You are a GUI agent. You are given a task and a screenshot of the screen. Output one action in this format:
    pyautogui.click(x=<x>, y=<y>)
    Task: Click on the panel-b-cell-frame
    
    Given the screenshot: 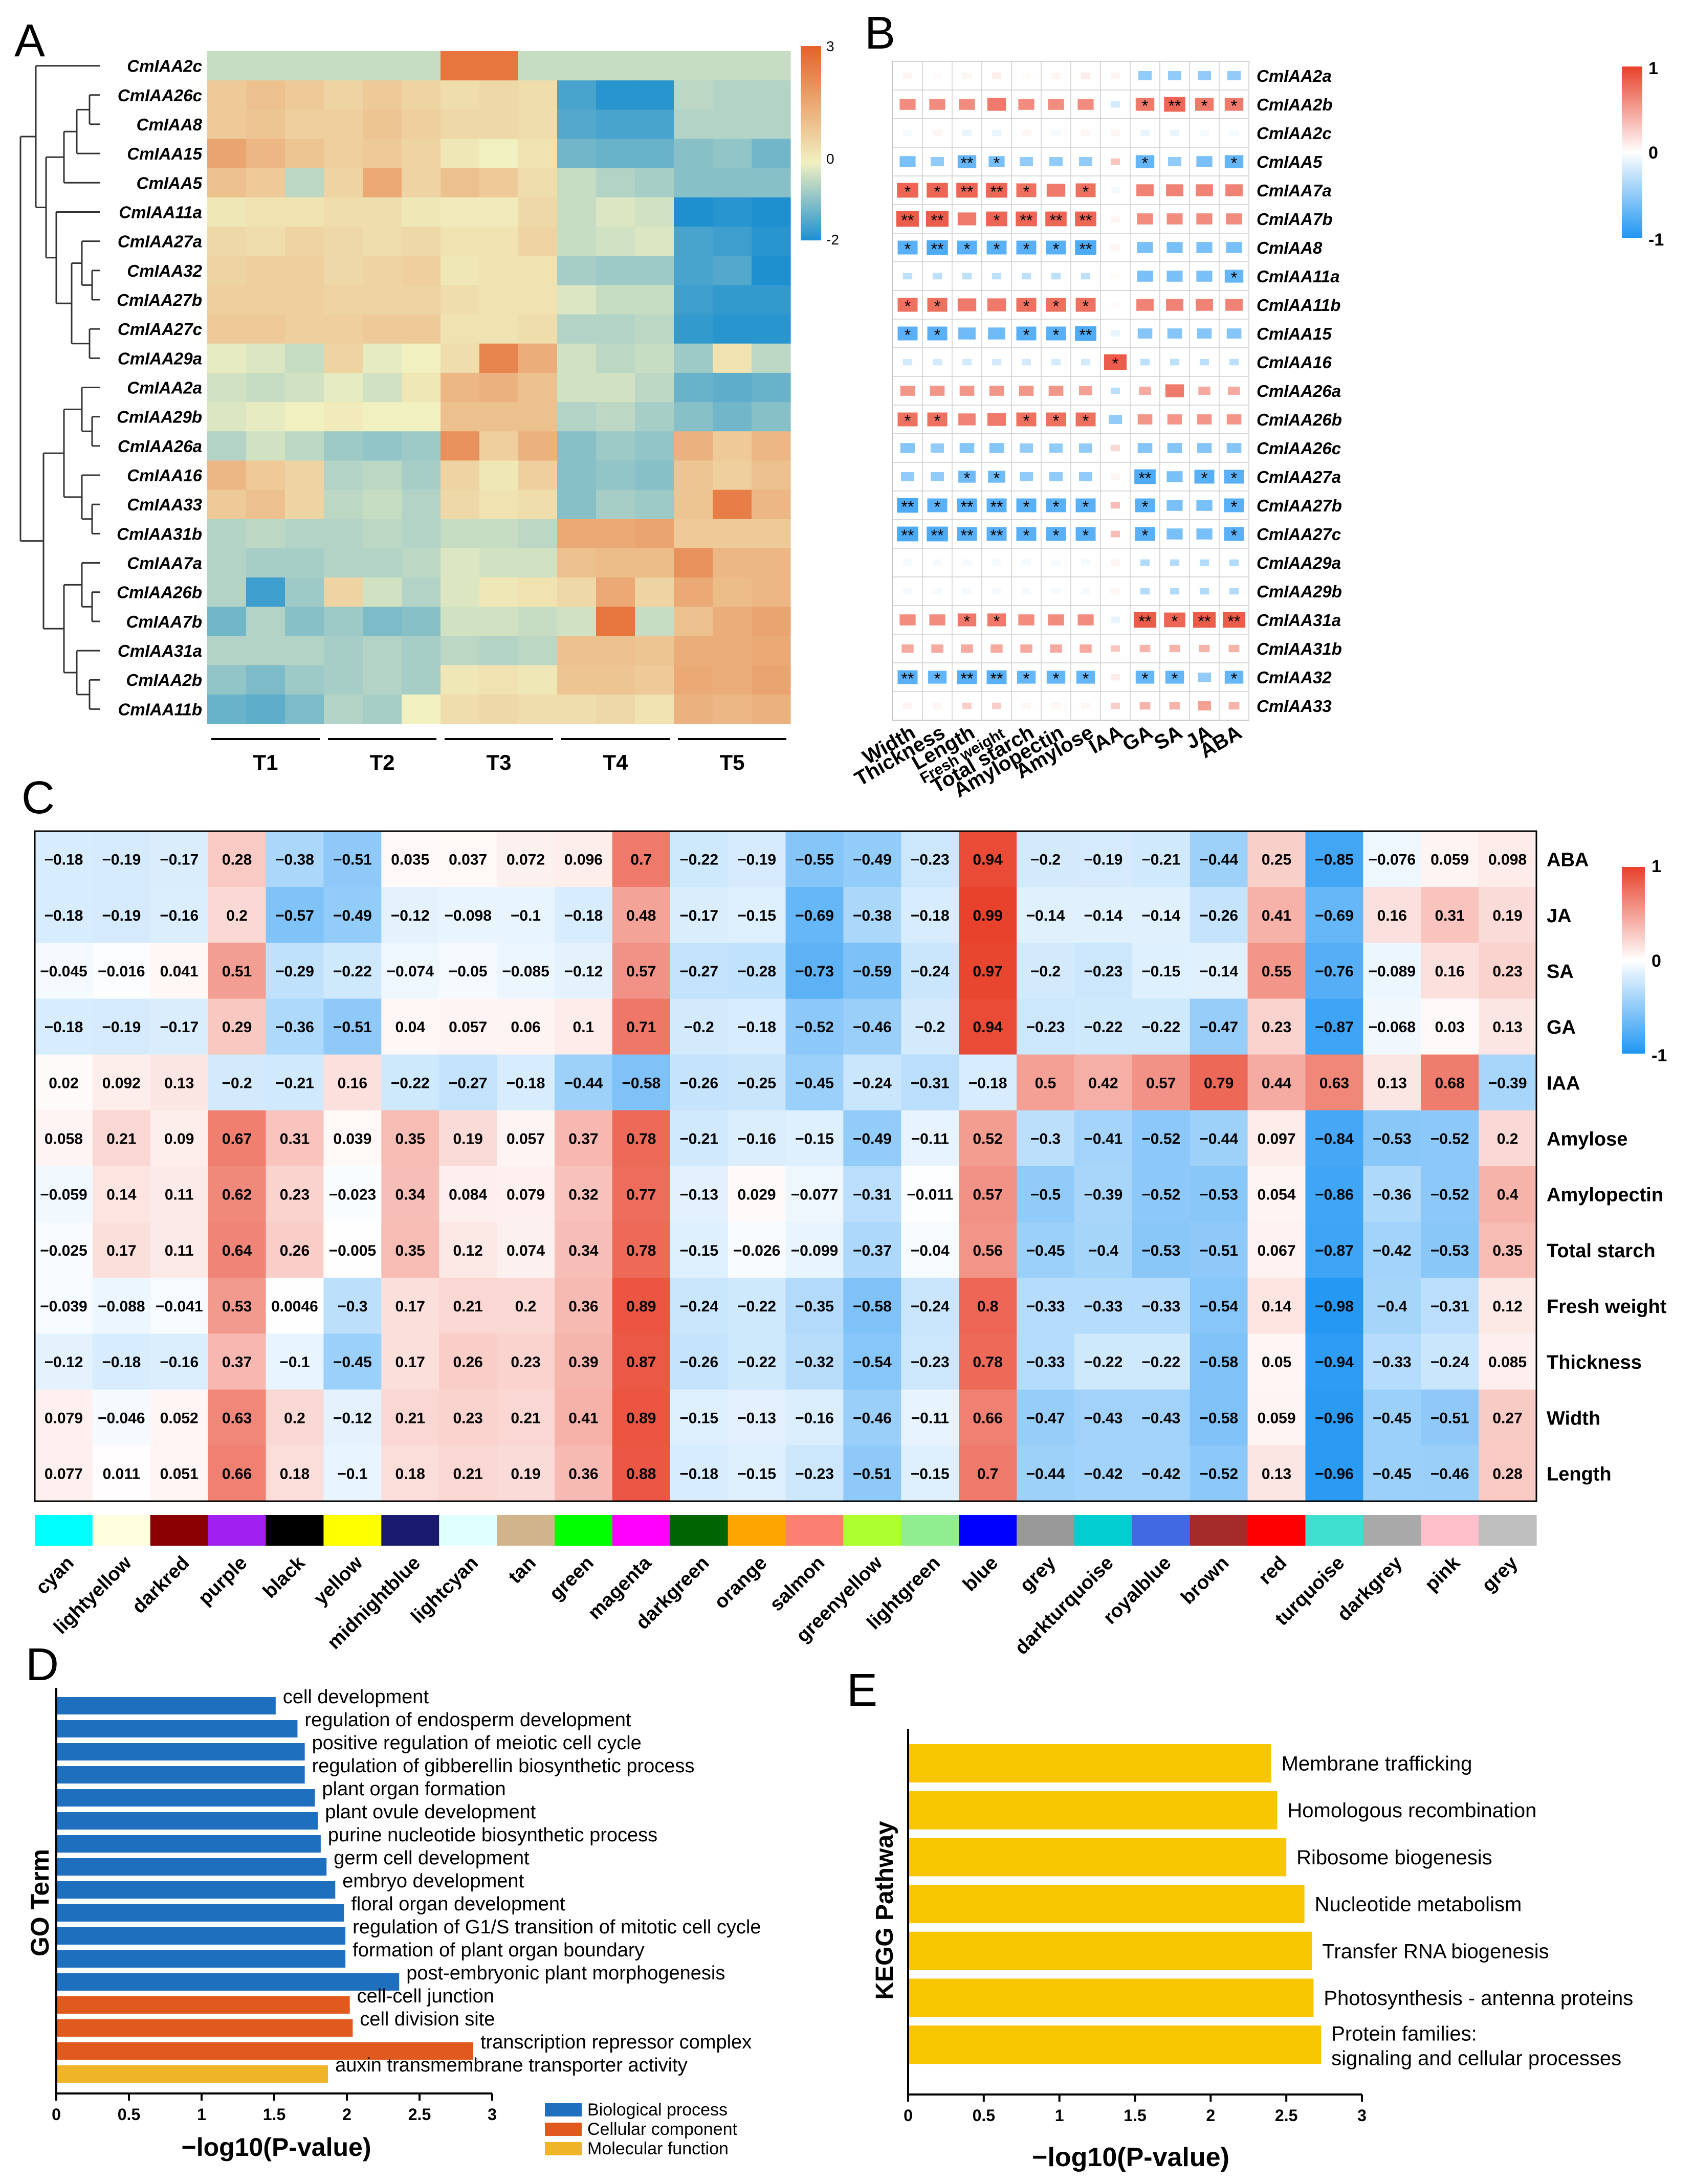 What is the action you would take?
    pyautogui.click(x=937, y=562)
    